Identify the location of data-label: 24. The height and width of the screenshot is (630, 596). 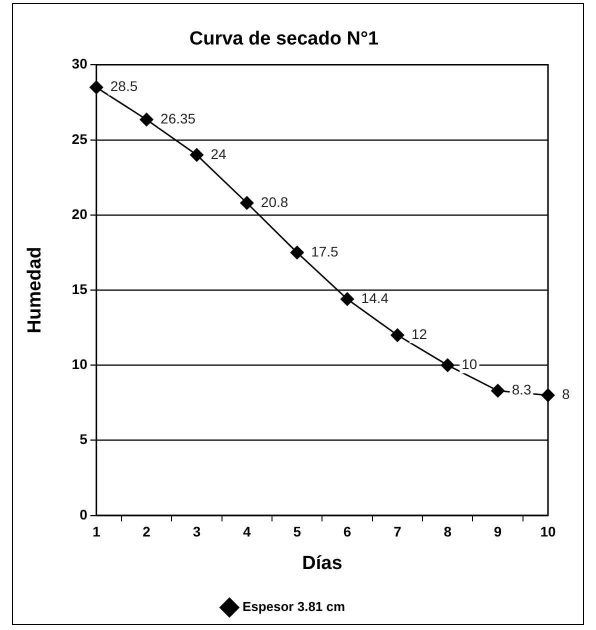
(218, 154).